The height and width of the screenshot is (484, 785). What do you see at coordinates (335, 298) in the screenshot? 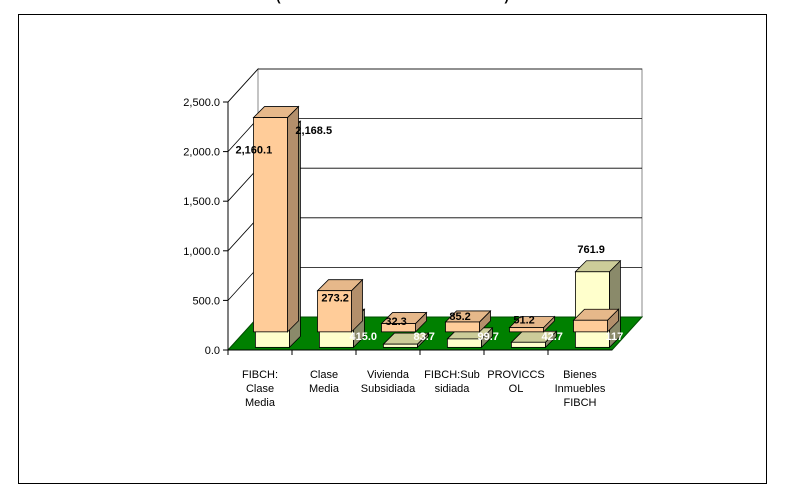
I see `data-label: 273.2` at bounding box center [335, 298].